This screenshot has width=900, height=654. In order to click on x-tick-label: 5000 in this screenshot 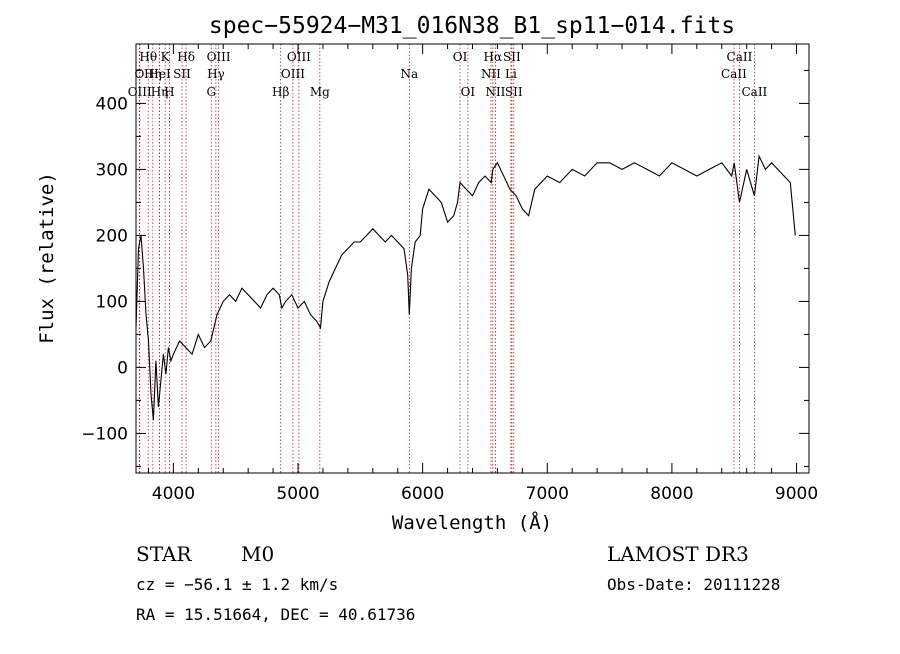, I will do `click(297, 494)`.